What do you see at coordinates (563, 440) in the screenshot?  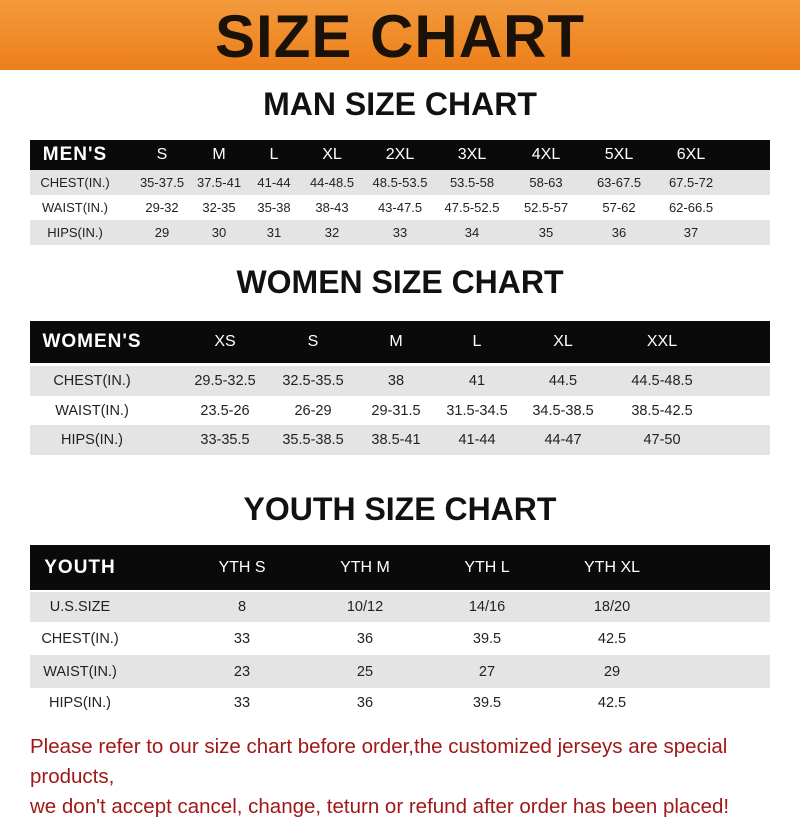 I see `measurement-cell: 44-47` at bounding box center [563, 440].